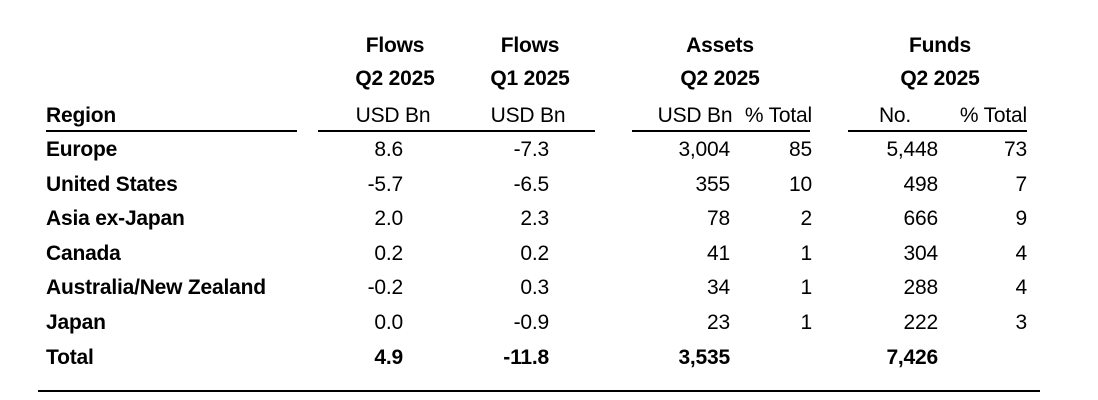 The width and height of the screenshot is (1098, 400). Describe the element at coordinates (534, 253) in the screenshot. I see `flows-q1-cell: 0.2` at that location.